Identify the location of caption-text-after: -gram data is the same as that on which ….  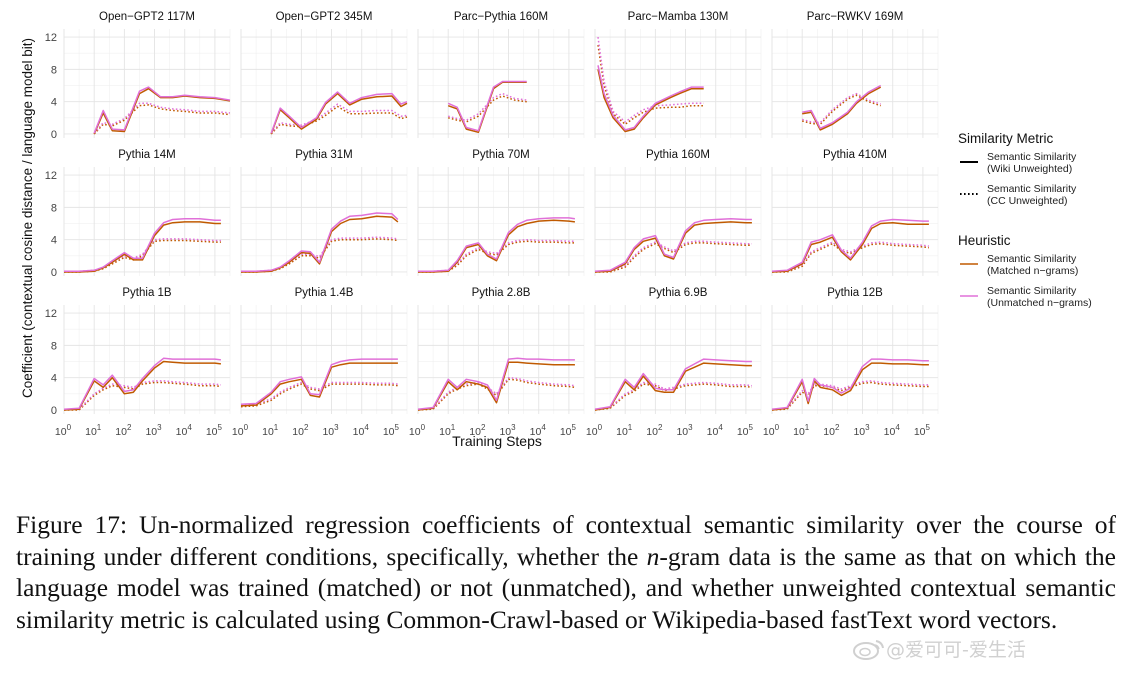
(566, 587).